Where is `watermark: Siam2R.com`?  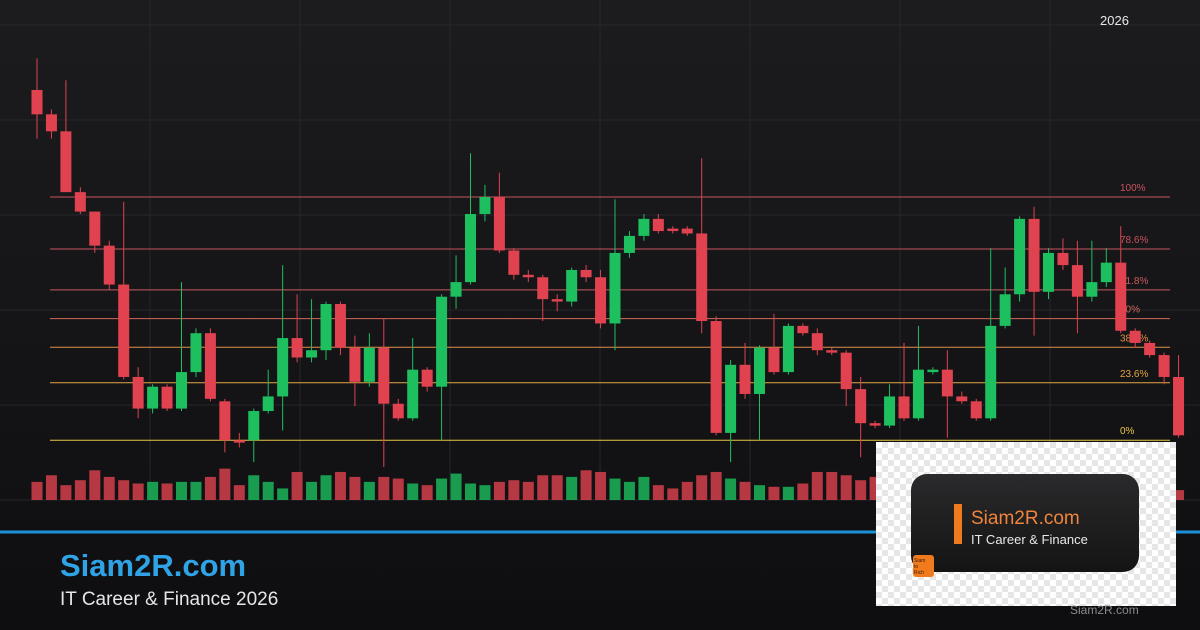
watermark: Siam2R.com is located at coordinates (1104, 610).